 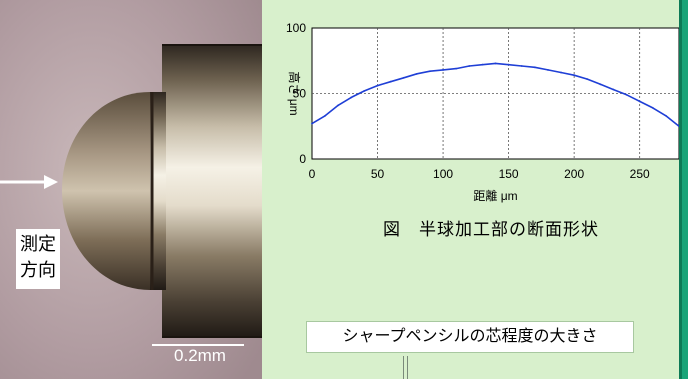 What do you see at coordinates (680, 189) in the screenshot?
I see `side-bar-shadow` at bounding box center [680, 189].